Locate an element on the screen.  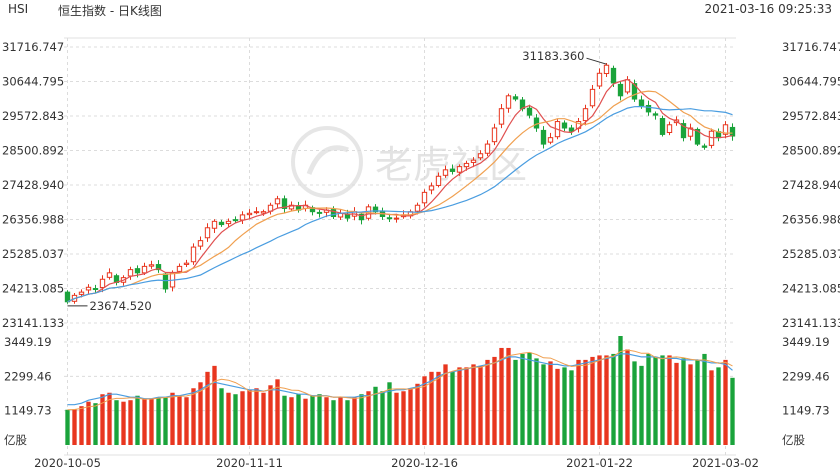
y-tick-label-left: 25285.037 is located at coordinates (33, 254).